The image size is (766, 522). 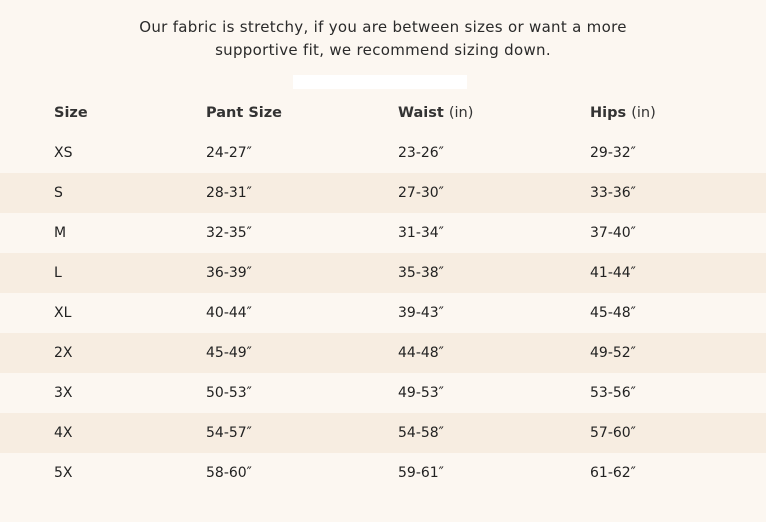 I want to click on table-row: M 32-35″ 31-34″ 37-40″, so click(x=383, y=233).